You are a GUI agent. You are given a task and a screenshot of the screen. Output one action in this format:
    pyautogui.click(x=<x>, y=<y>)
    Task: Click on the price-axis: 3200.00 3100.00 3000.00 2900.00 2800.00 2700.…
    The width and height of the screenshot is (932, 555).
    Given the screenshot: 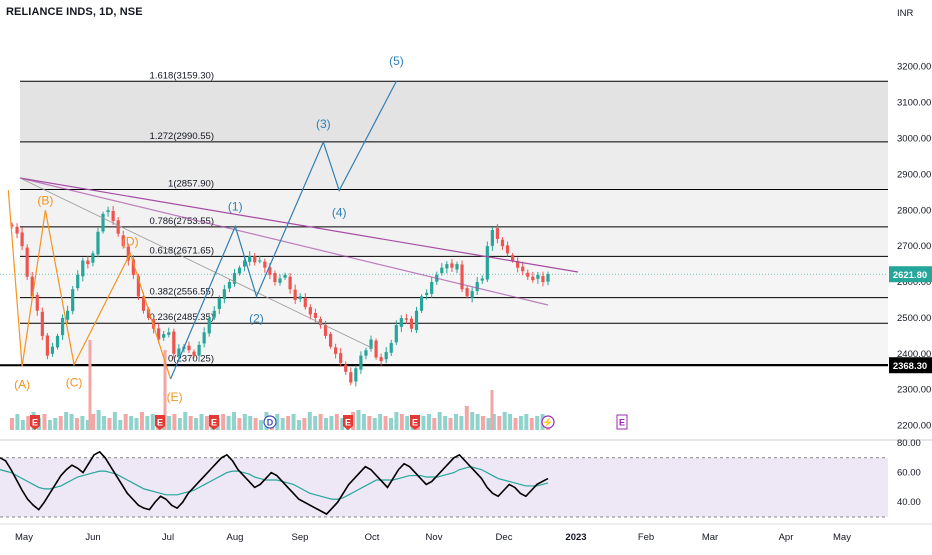 What is the action you would take?
    pyautogui.click(x=910, y=220)
    